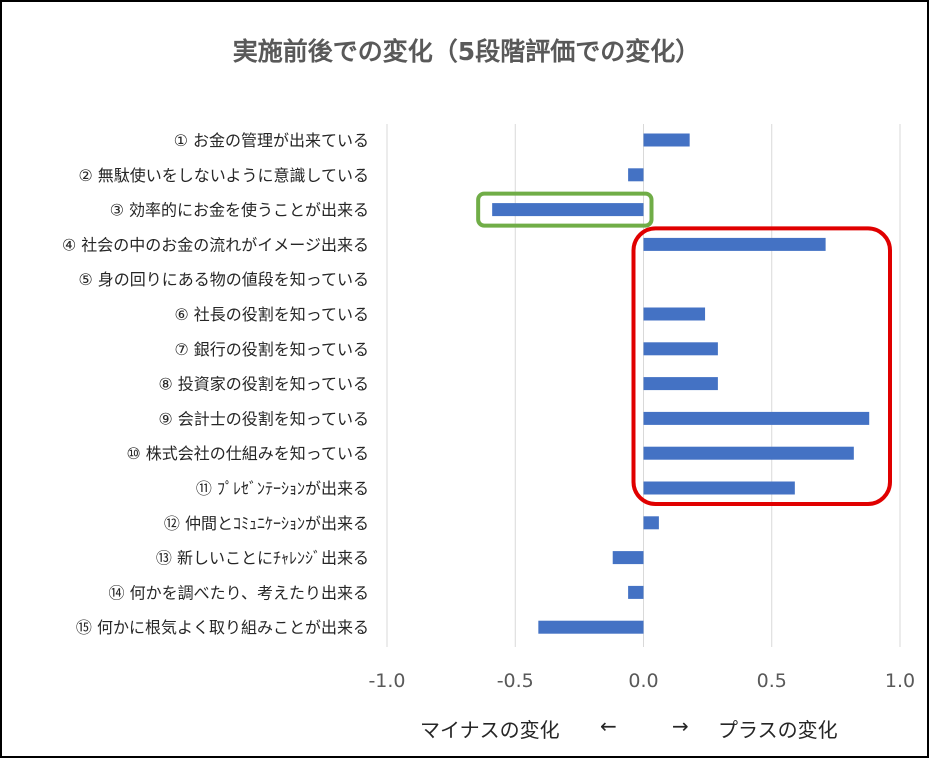  I want to click on category-label: ② 無駄使いをしないように意識している, so click(223, 175).